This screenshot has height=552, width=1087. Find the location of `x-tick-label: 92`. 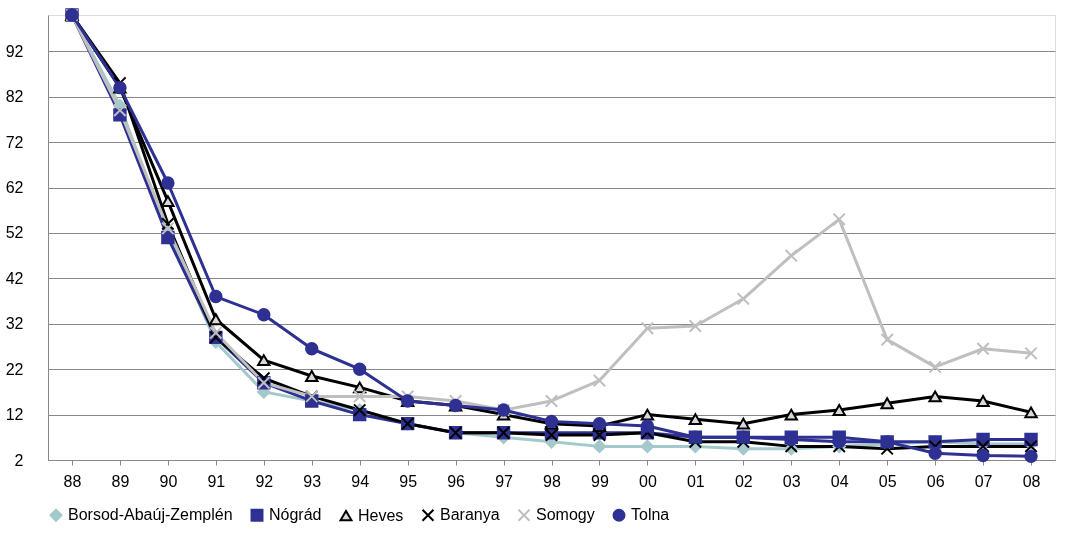

x-tick-label: 92 is located at coordinates (264, 481).